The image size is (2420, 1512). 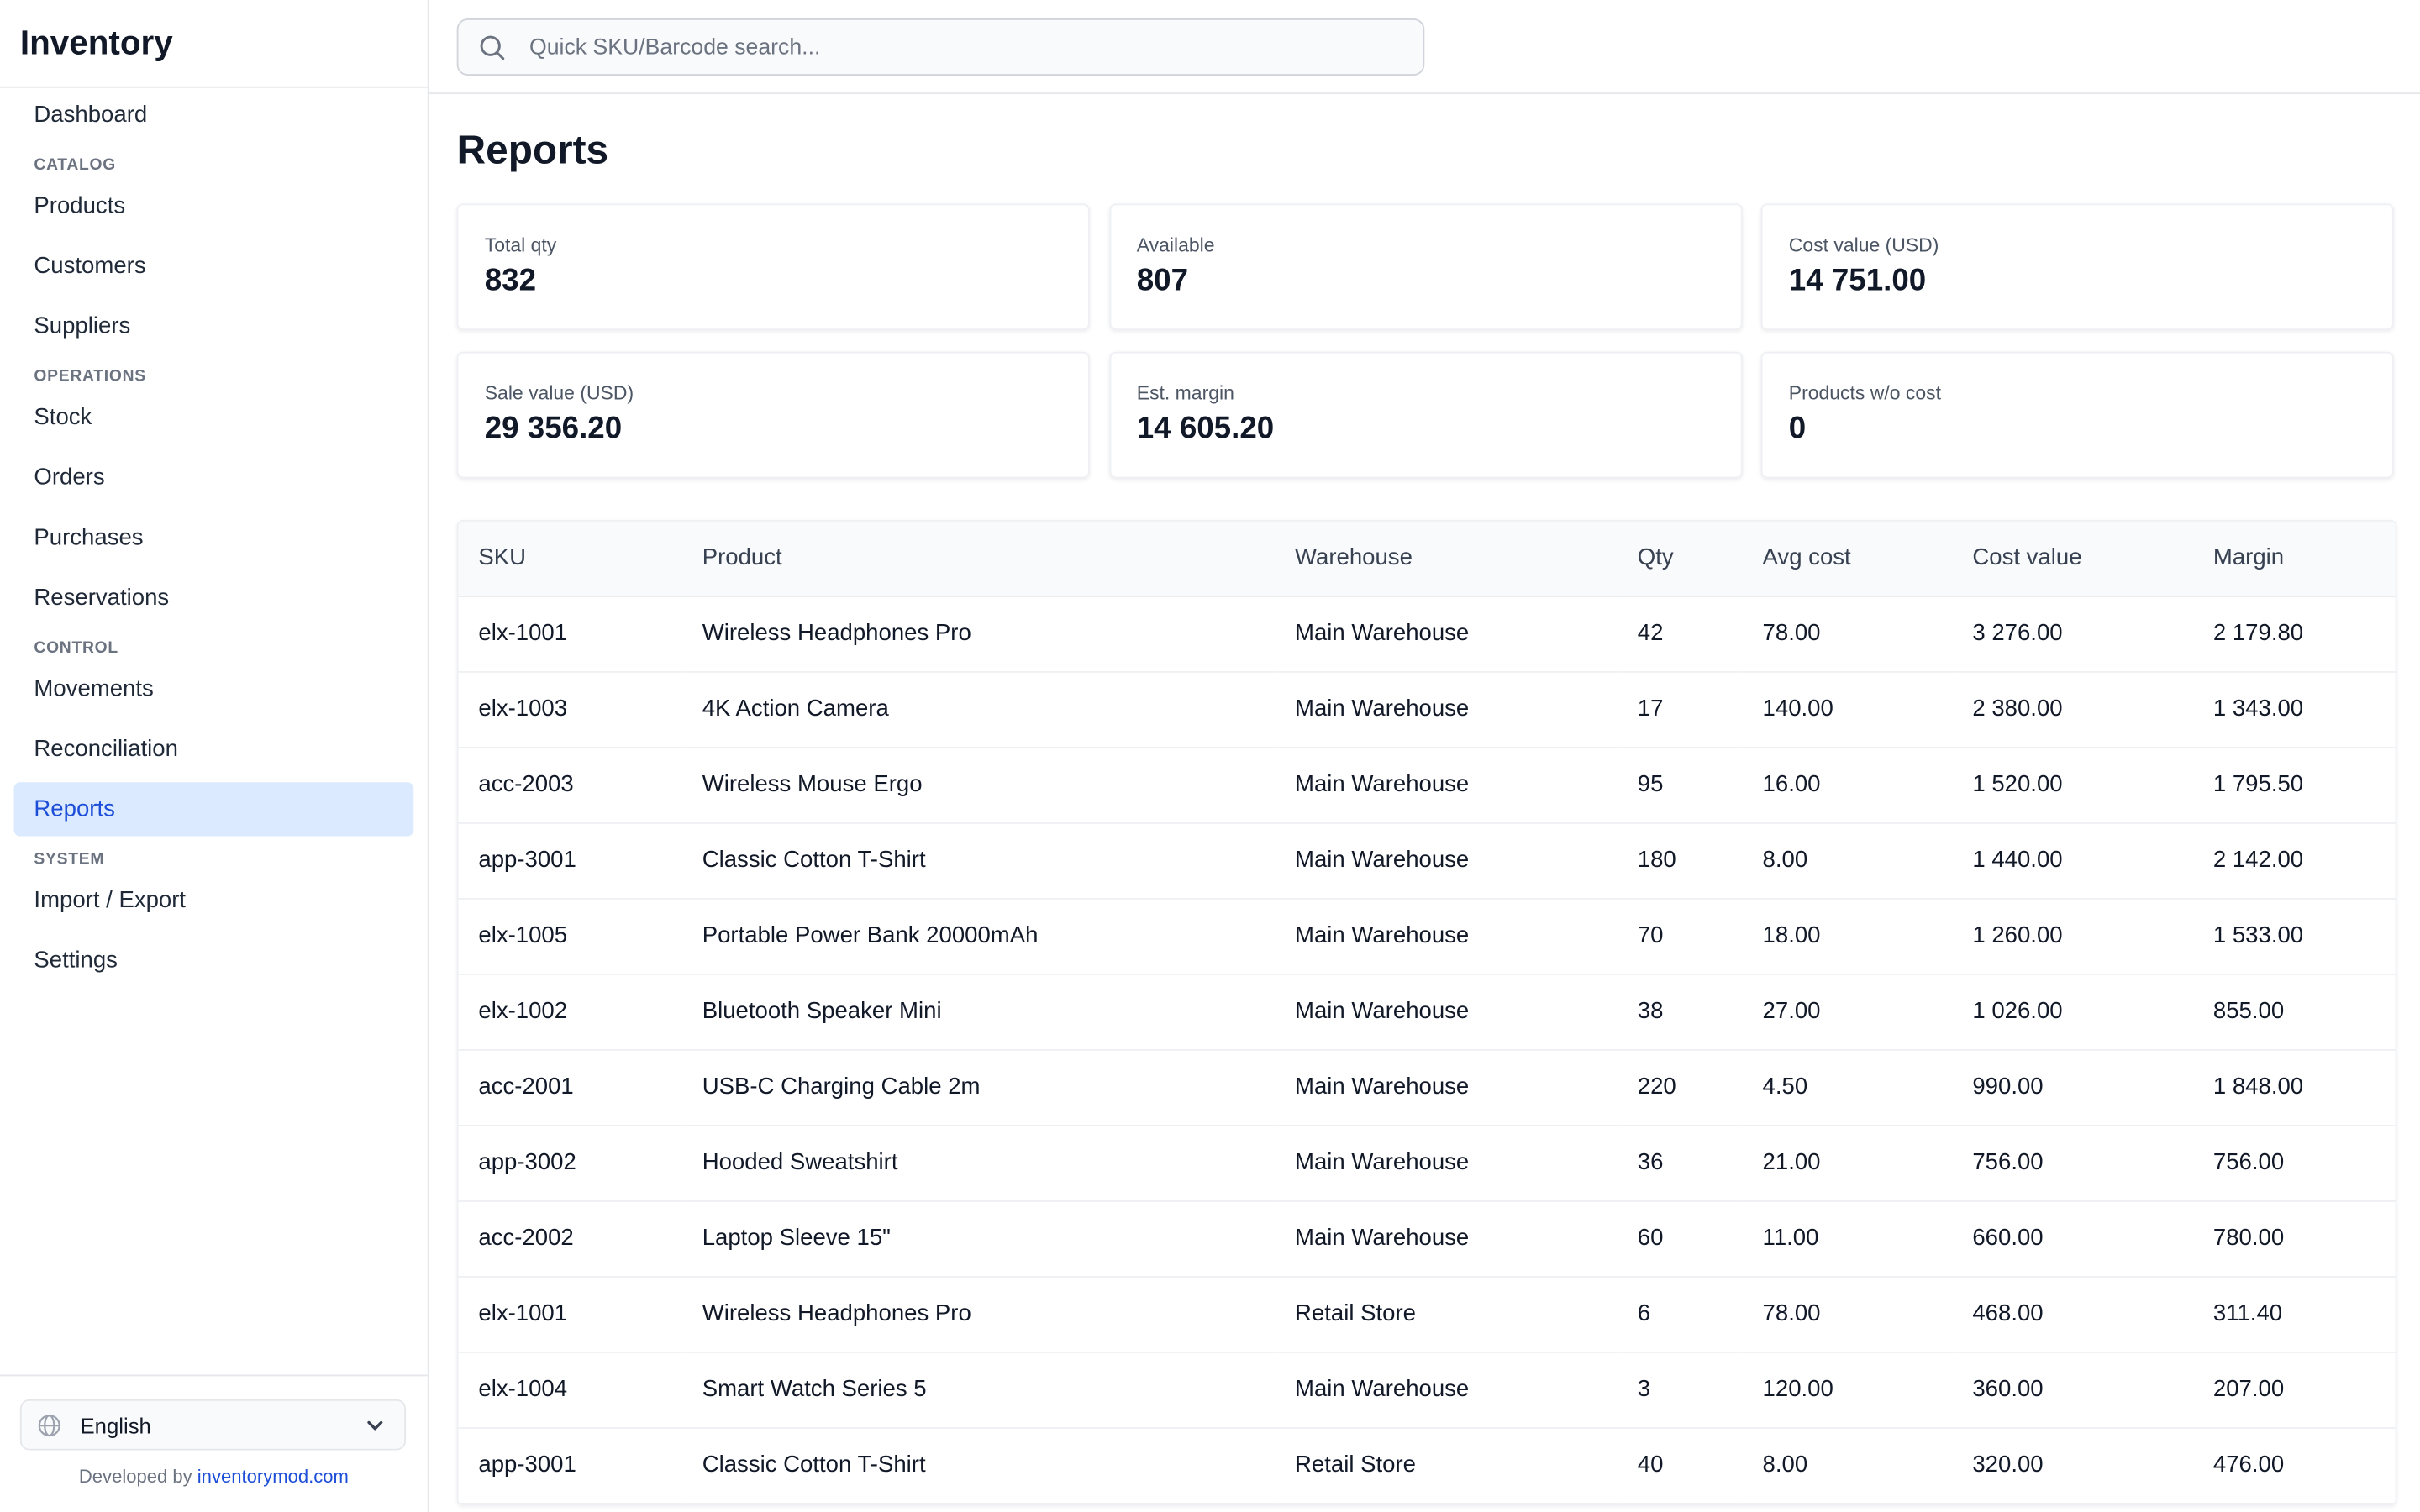 I want to click on stat-card: Available 807, so click(x=1425, y=267).